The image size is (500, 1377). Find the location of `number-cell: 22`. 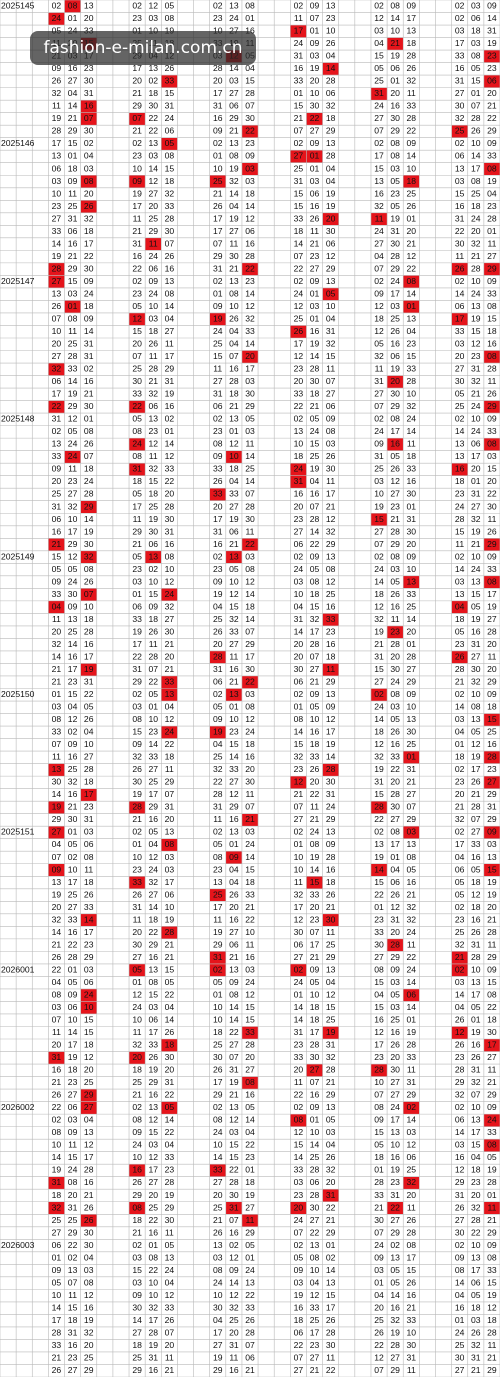

number-cell: 22 is located at coordinates (153, 118).